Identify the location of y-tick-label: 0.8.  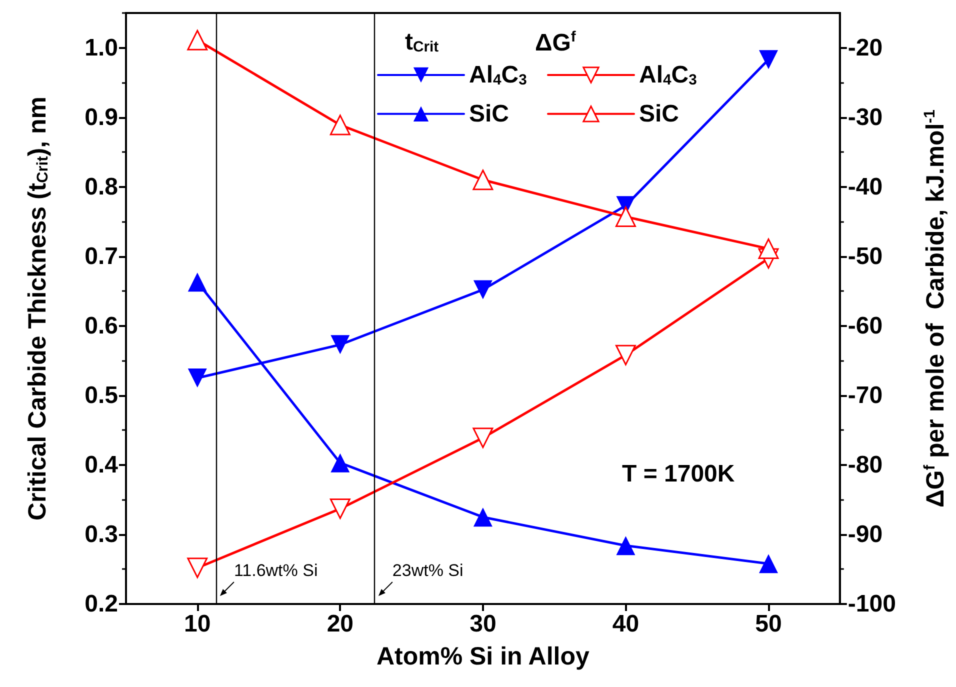
(101, 186).